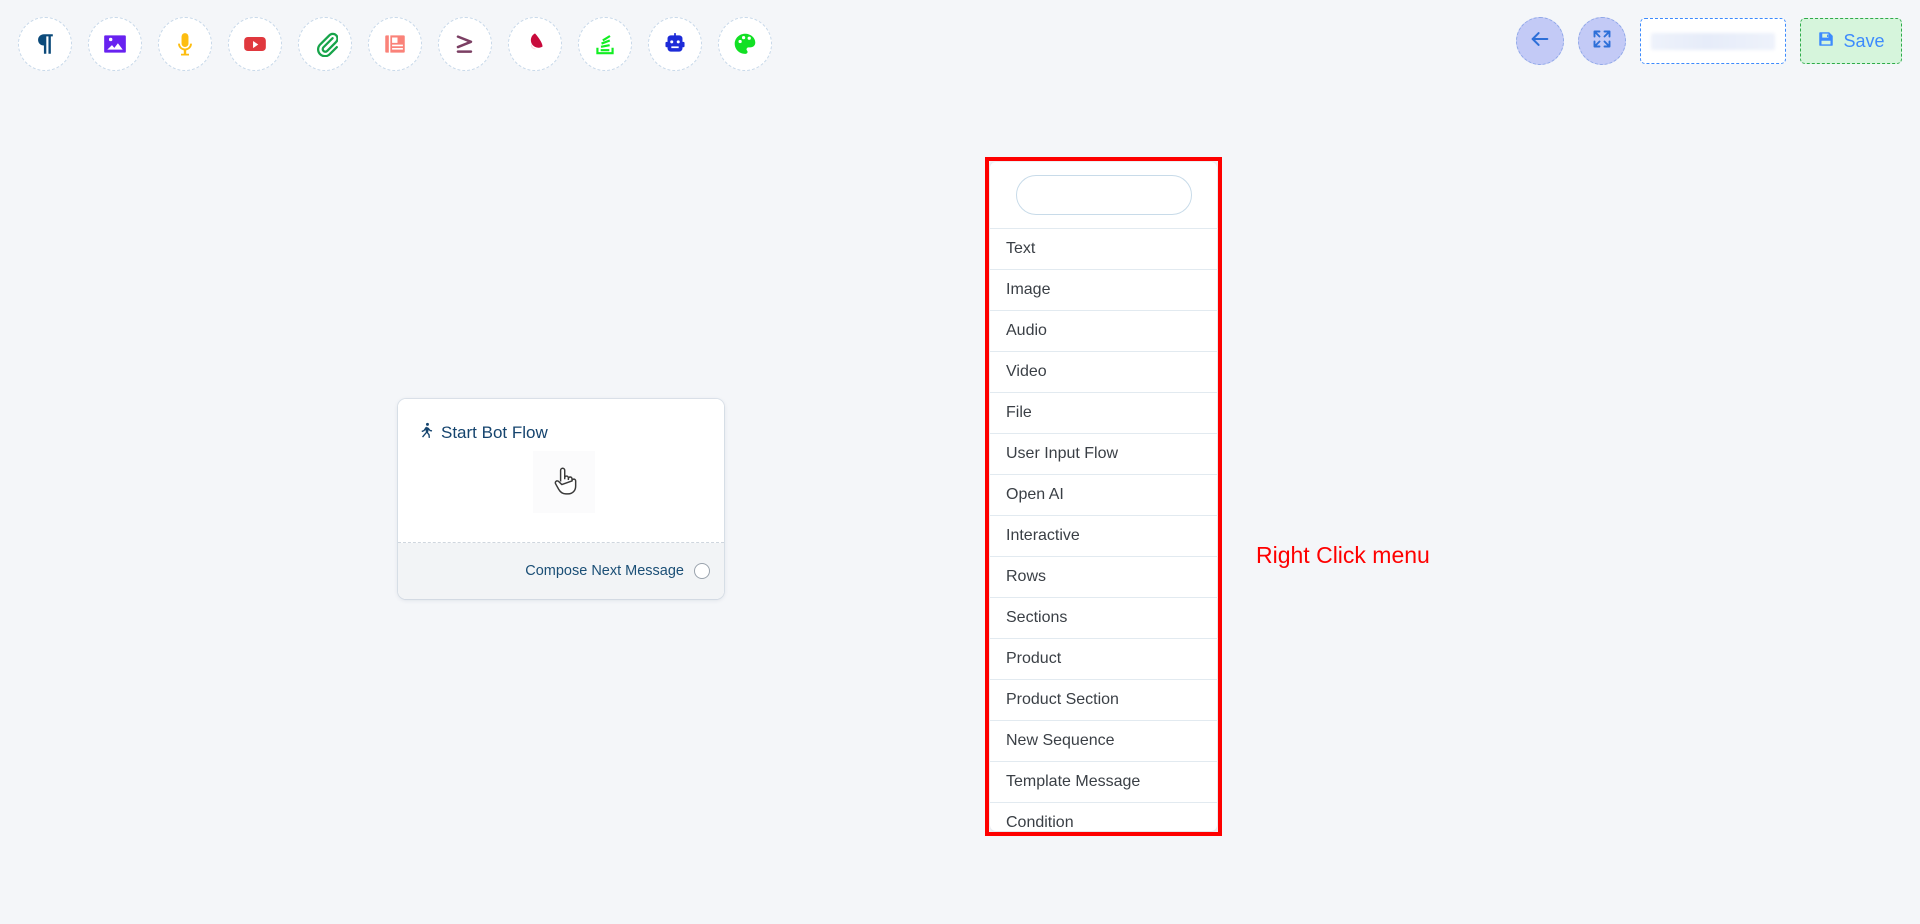 The image size is (1920, 924). I want to click on context-menu-item: User Input Flow, so click(1103, 453).